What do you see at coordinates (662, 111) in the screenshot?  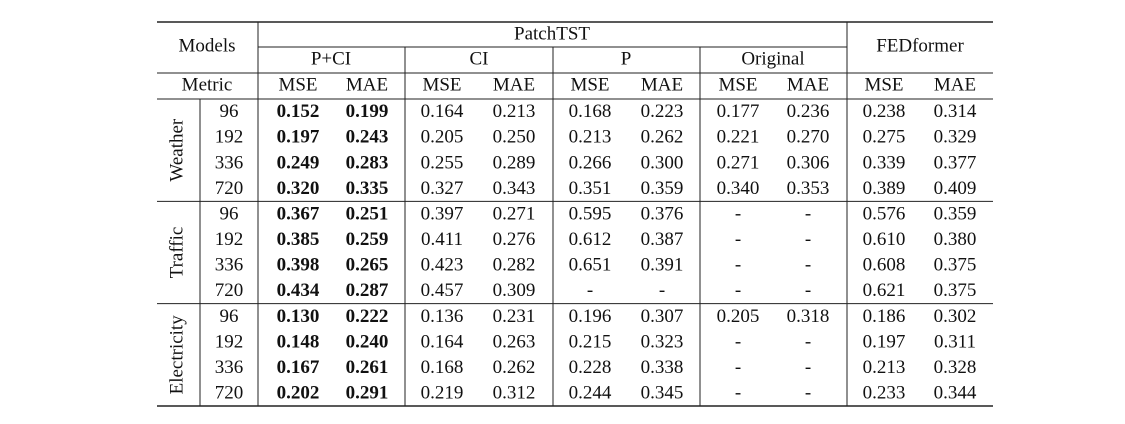 I see `cell-value: 0.223` at bounding box center [662, 111].